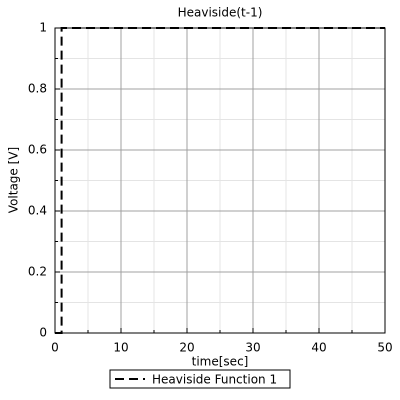 The width and height of the screenshot is (400, 400). What do you see at coordinates (14, 180) in the screenshot?
I see `y-axis-label: Voltage [V]` at bounding box center [14, 180].